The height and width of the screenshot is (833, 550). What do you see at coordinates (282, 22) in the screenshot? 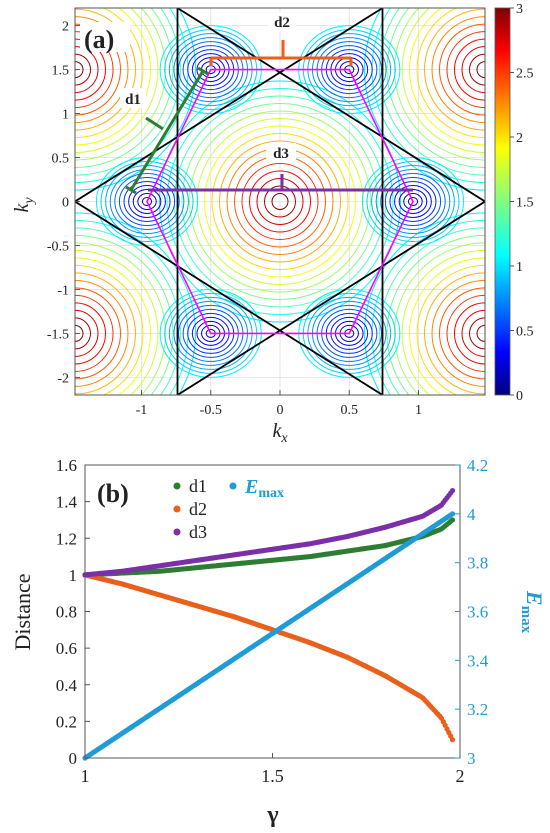
I see `d2-label-bg` at bounding box center [282, 22].